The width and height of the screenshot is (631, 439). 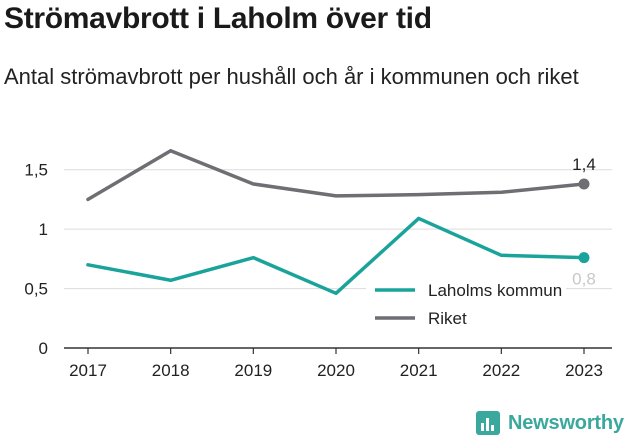 What do you see at coordinates (501, 370) in the screenshot?
I see `x-tick-label: 2022` at bounding box center [501, 370].